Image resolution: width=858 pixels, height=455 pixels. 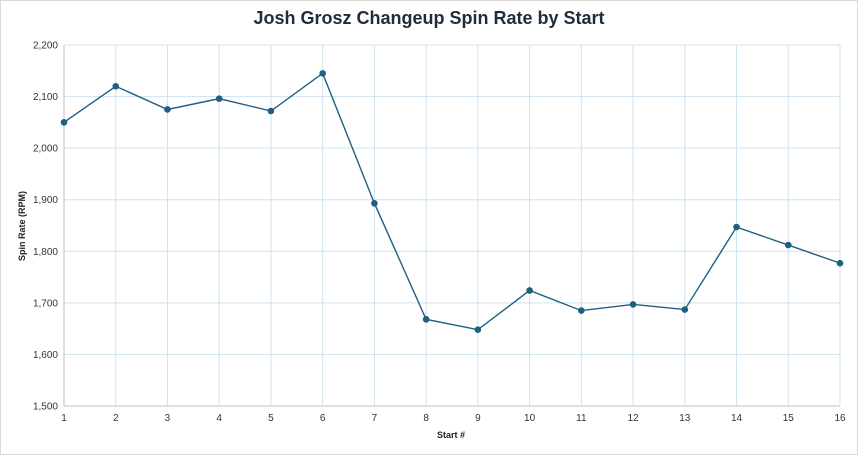 I want to click on x-tick-labels: 1 2 3 4 5 6 7 8 9 10 11 12 13 14 15 16, so click(x=453, y=418).